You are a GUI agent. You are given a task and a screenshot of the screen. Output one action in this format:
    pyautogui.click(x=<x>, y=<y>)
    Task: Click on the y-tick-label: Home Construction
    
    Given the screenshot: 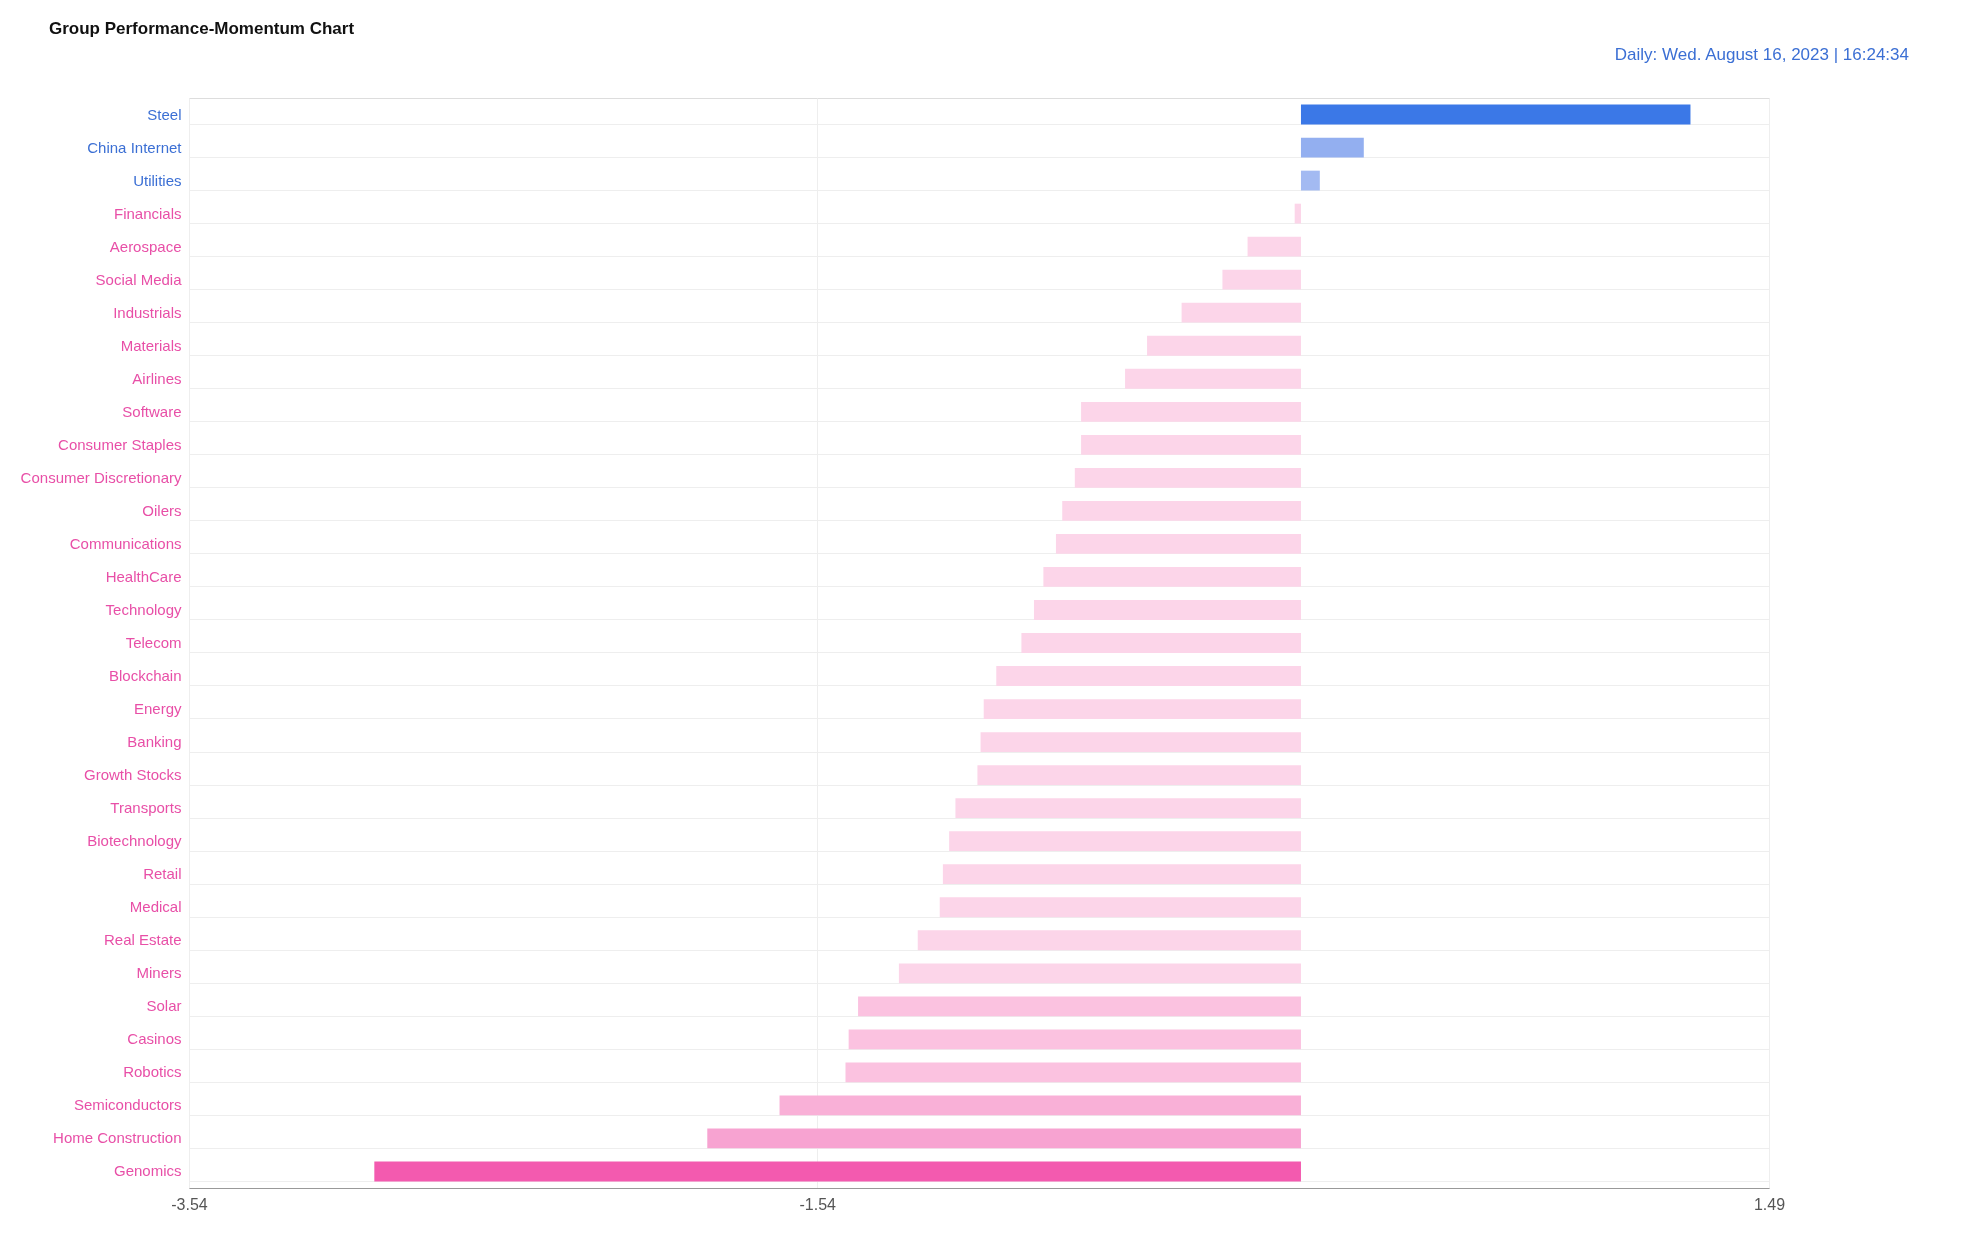 What is the action you would take?
    pyautogui.click(x=117, y=1138)
    